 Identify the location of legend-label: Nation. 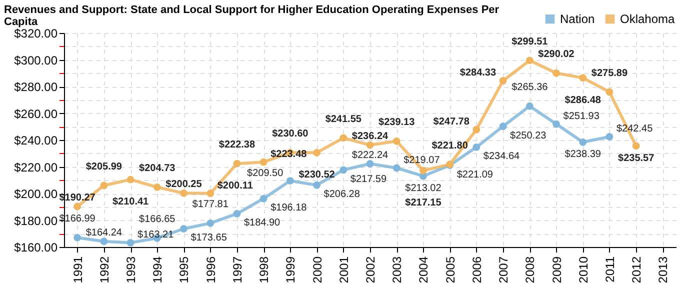
(577, 19).